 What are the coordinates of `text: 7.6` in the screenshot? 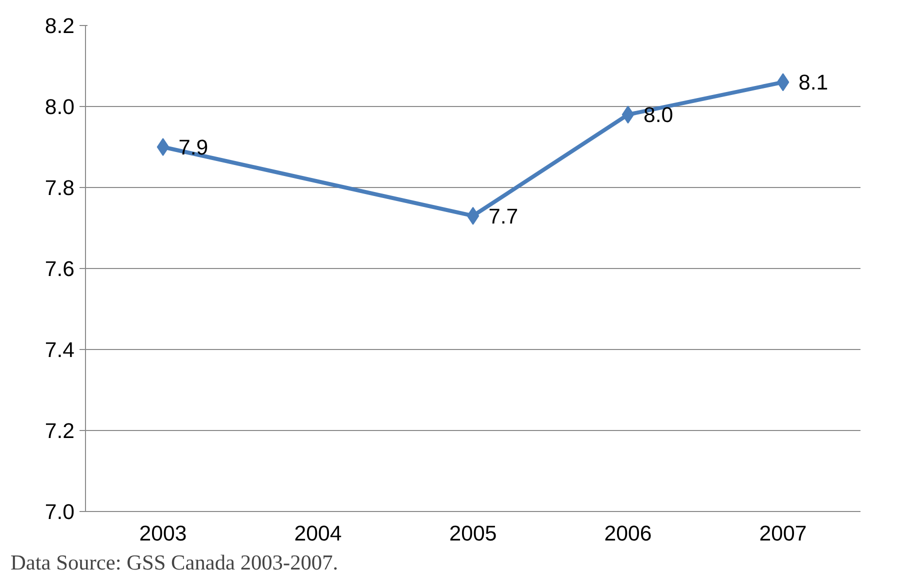 It's located at (59, 269).